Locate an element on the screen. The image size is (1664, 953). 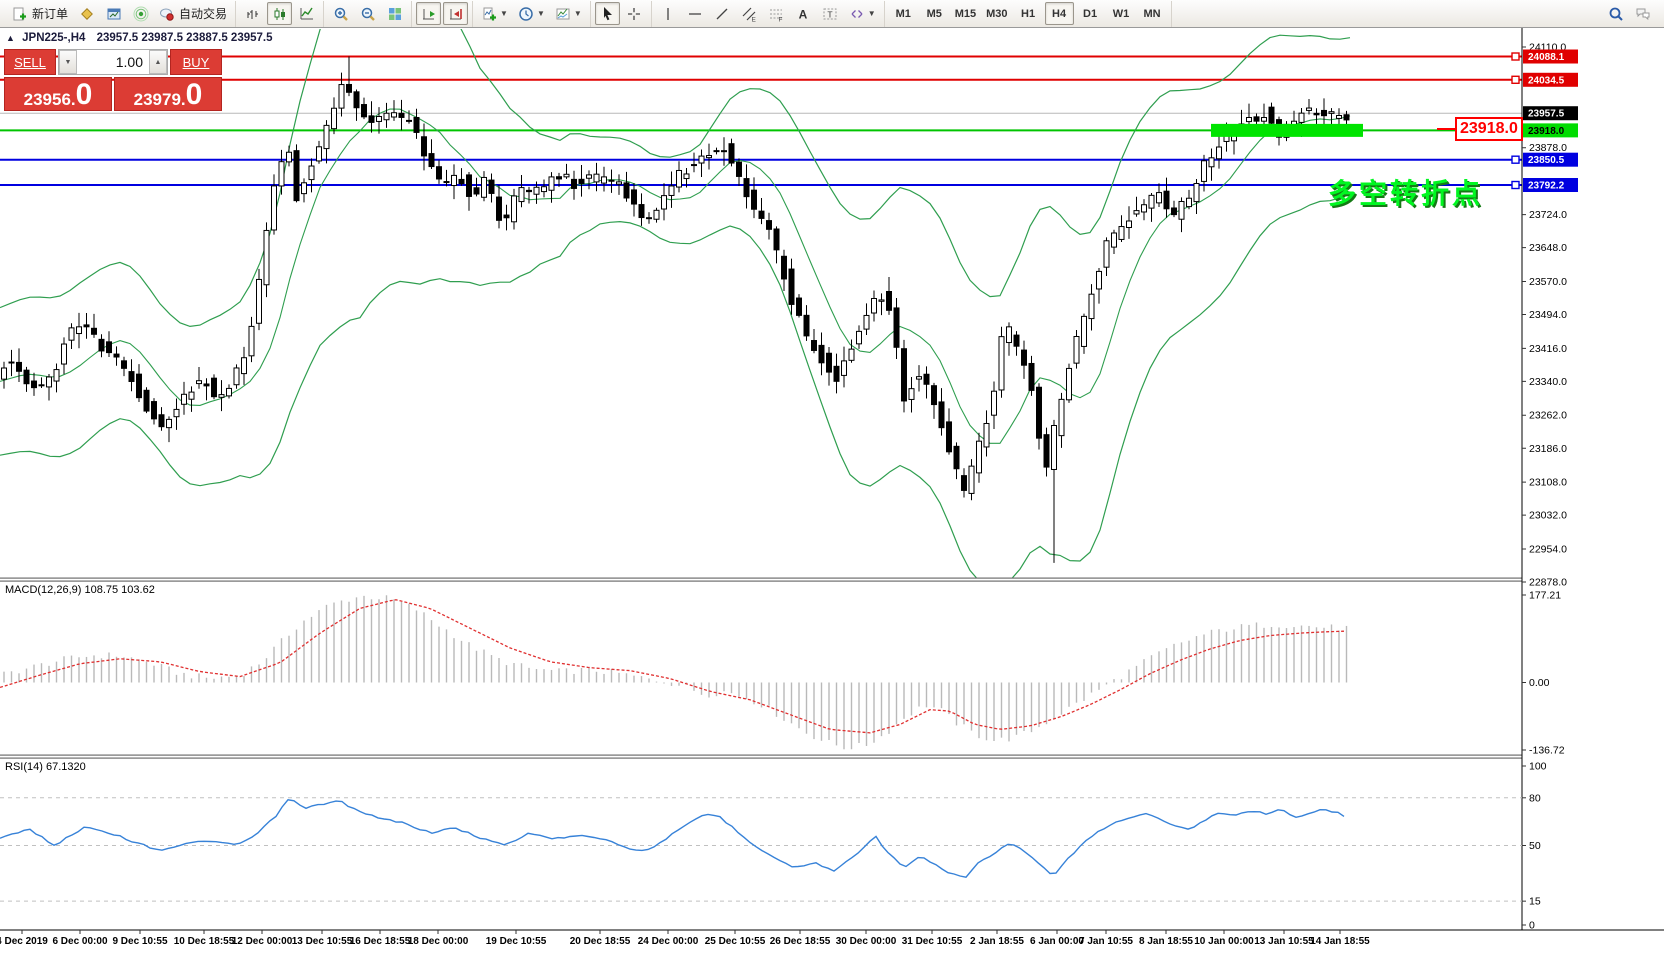
toolbar-right is located at coordinates (1633, 13).